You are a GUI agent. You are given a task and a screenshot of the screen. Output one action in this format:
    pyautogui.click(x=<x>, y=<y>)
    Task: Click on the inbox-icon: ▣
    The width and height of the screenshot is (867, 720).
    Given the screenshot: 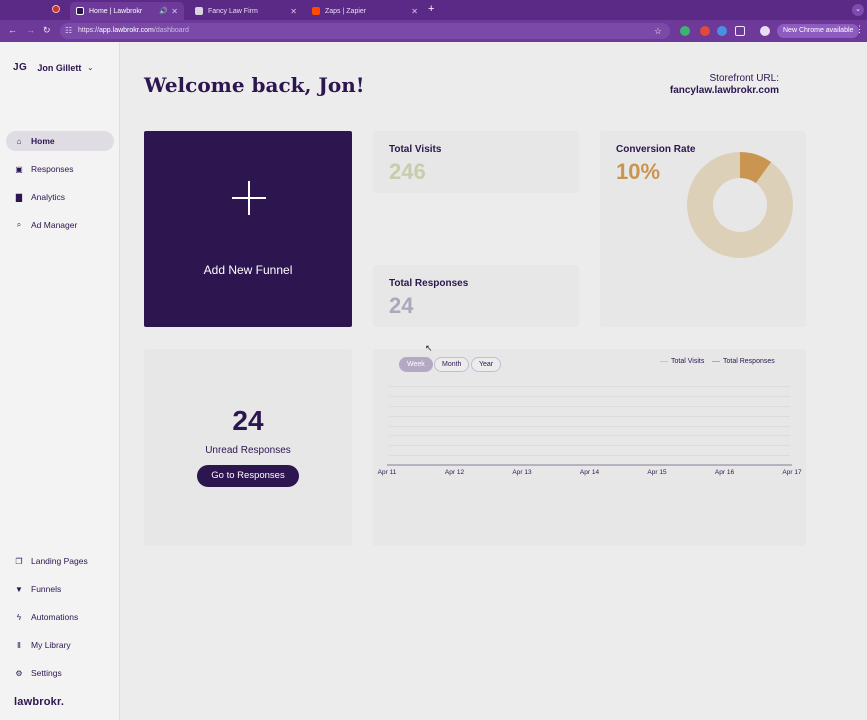 What is the action you would take?
    pyautogui.click(x=19, y=169)
    